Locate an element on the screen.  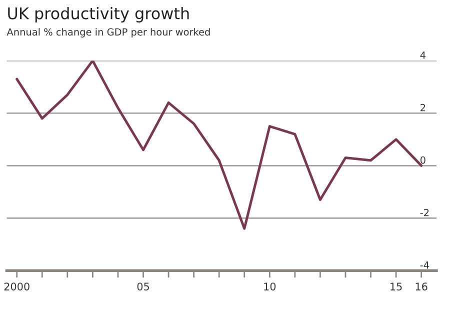
chart-title: UK productivity growth is located at coordinates (98, 14).